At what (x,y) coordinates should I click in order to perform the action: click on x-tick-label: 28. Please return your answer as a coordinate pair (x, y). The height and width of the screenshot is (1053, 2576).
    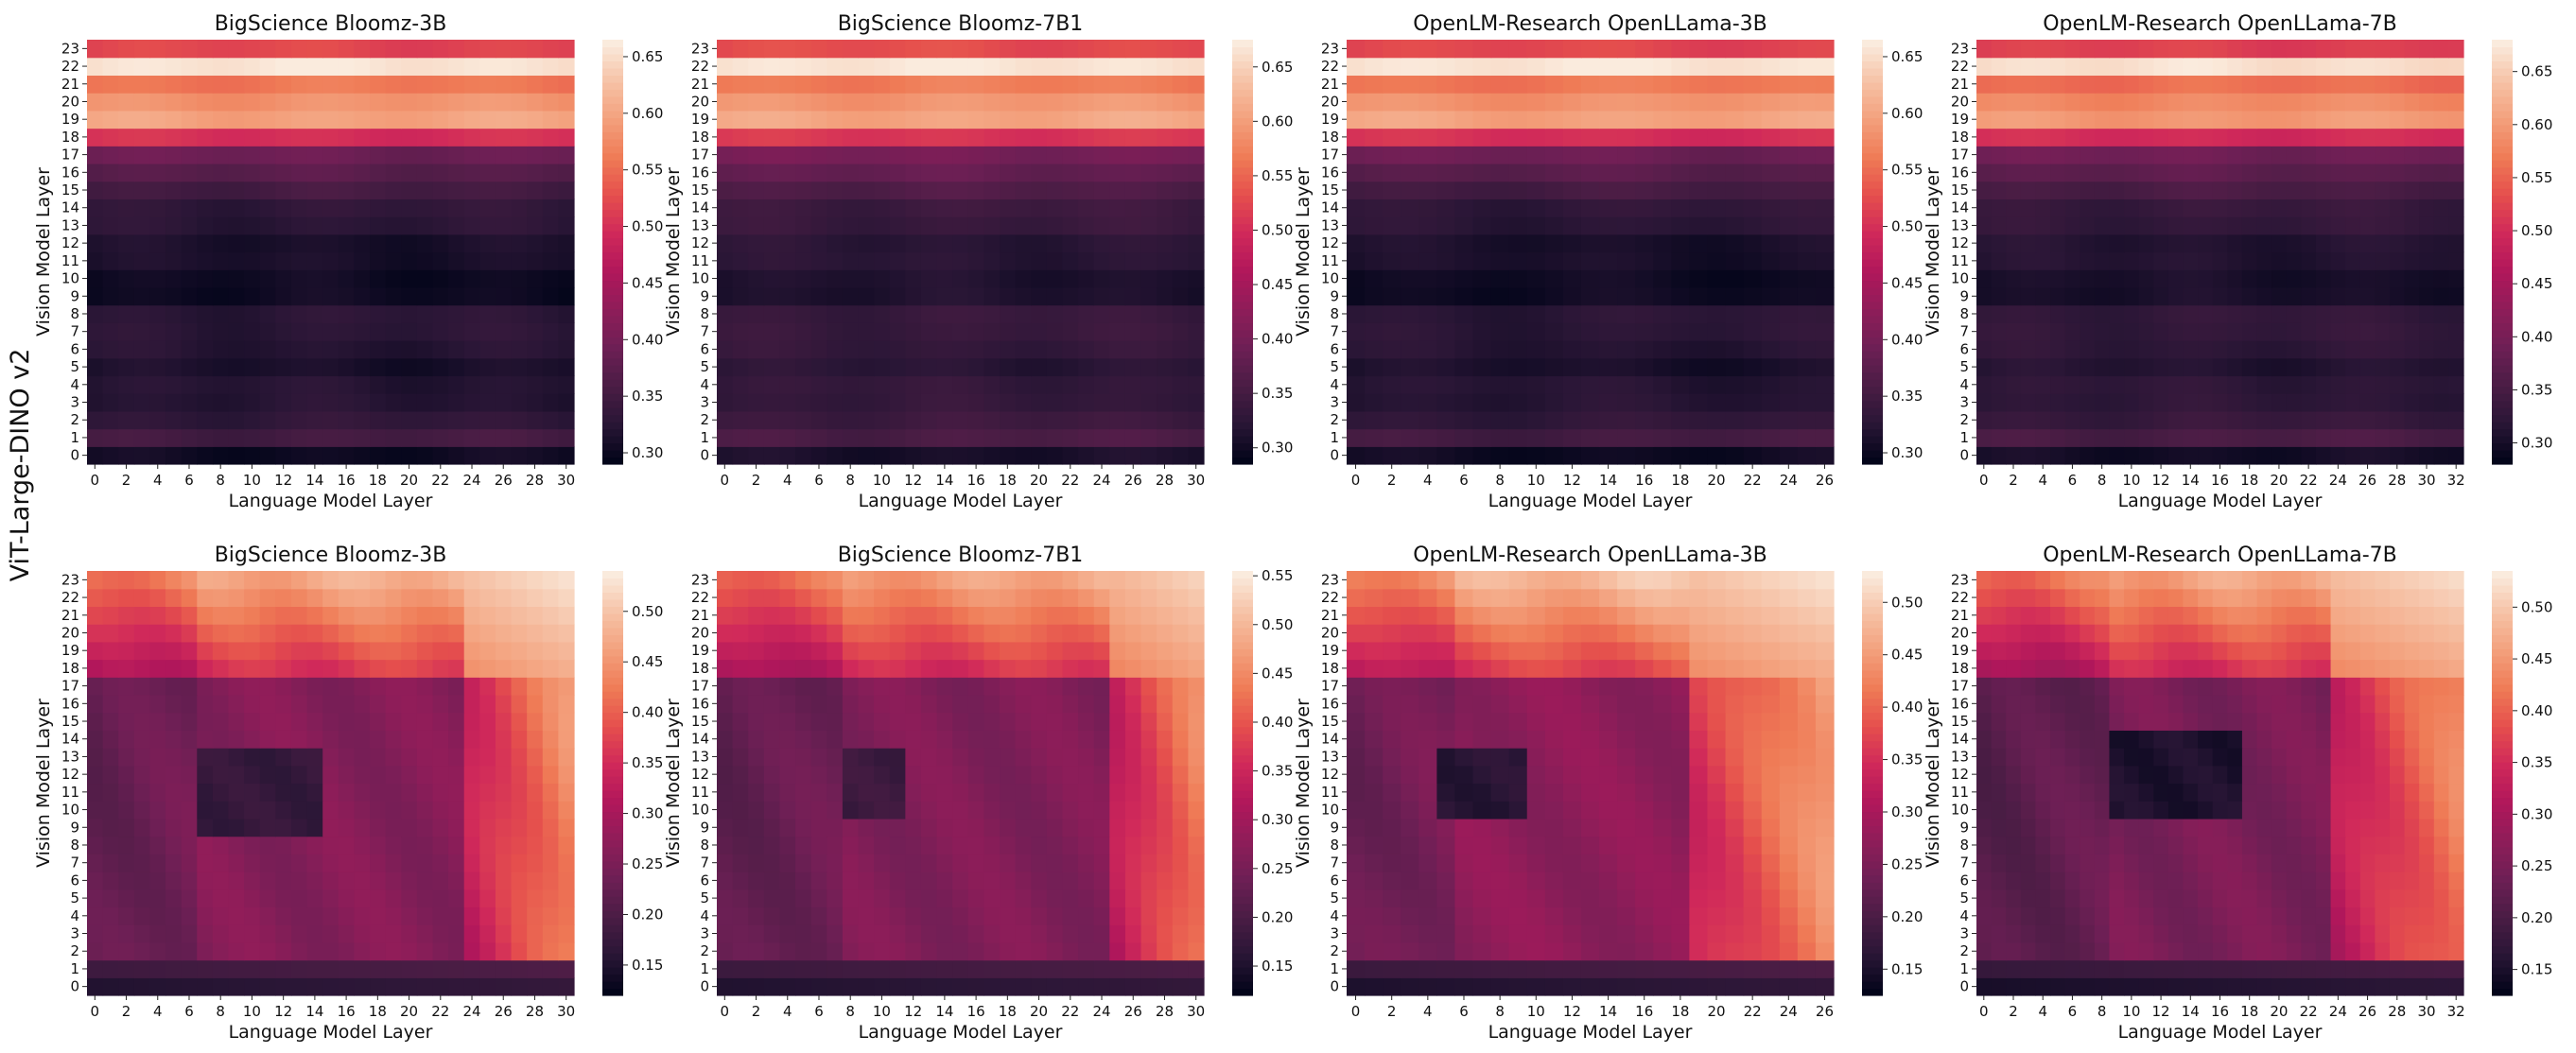
    Looking at the image, I should click on (1165, 480).